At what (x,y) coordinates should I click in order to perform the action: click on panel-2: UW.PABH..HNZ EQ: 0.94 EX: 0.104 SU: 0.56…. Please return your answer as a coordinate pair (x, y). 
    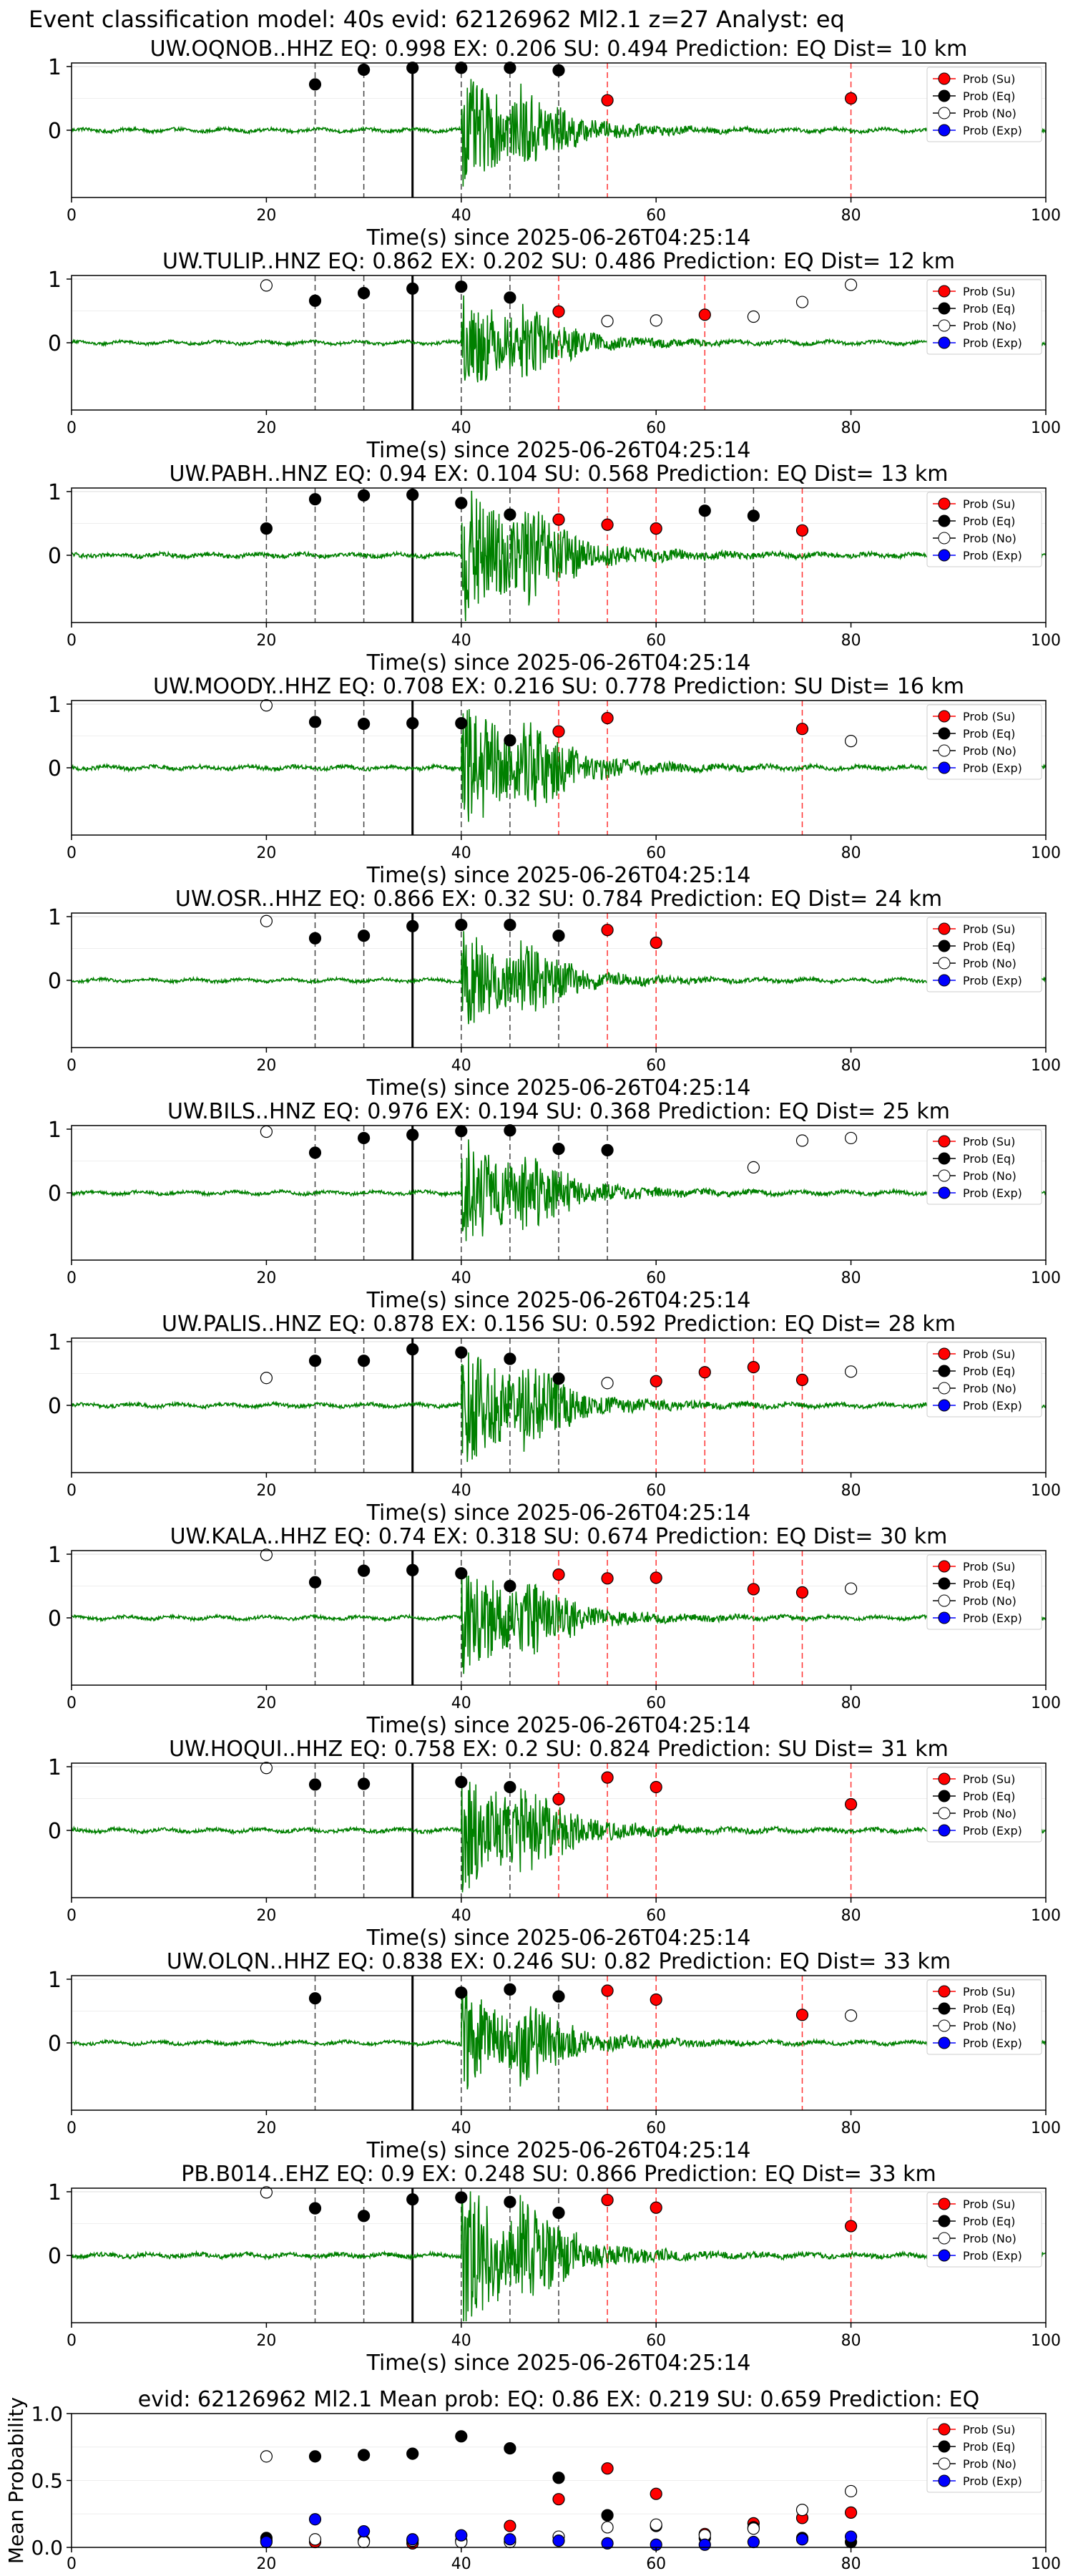
    Looking at the image, I should click on (554, 568).